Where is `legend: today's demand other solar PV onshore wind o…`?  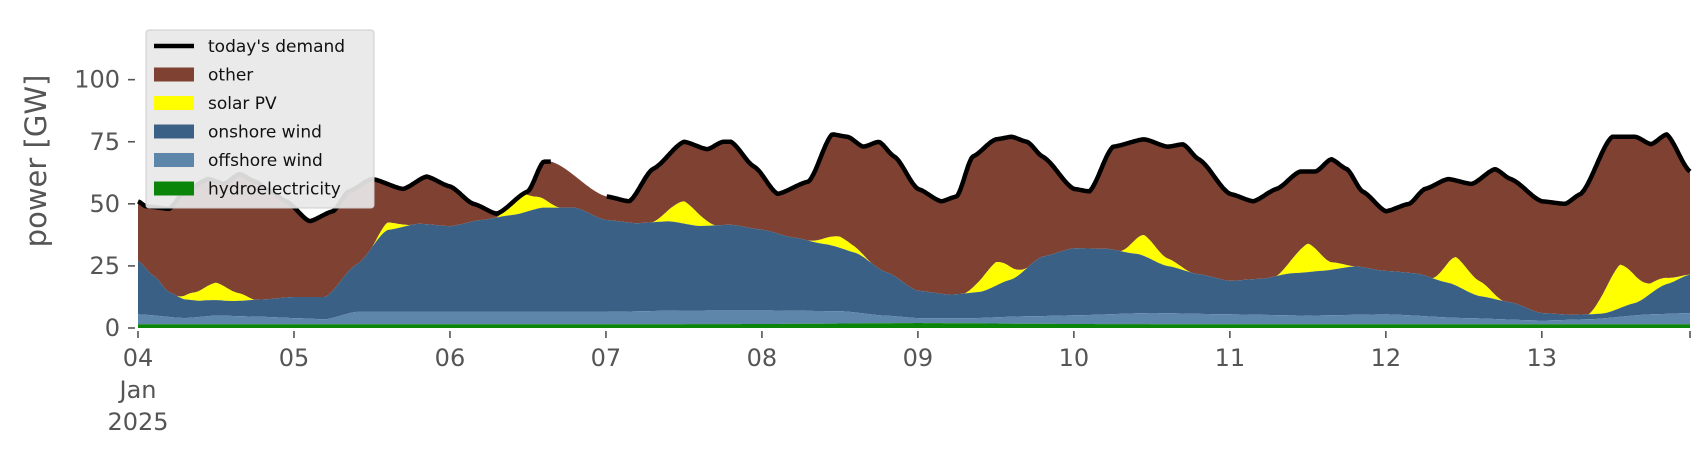 legend: today's demand other solar PV onshore wind o… is located at coordinates (260, 119).